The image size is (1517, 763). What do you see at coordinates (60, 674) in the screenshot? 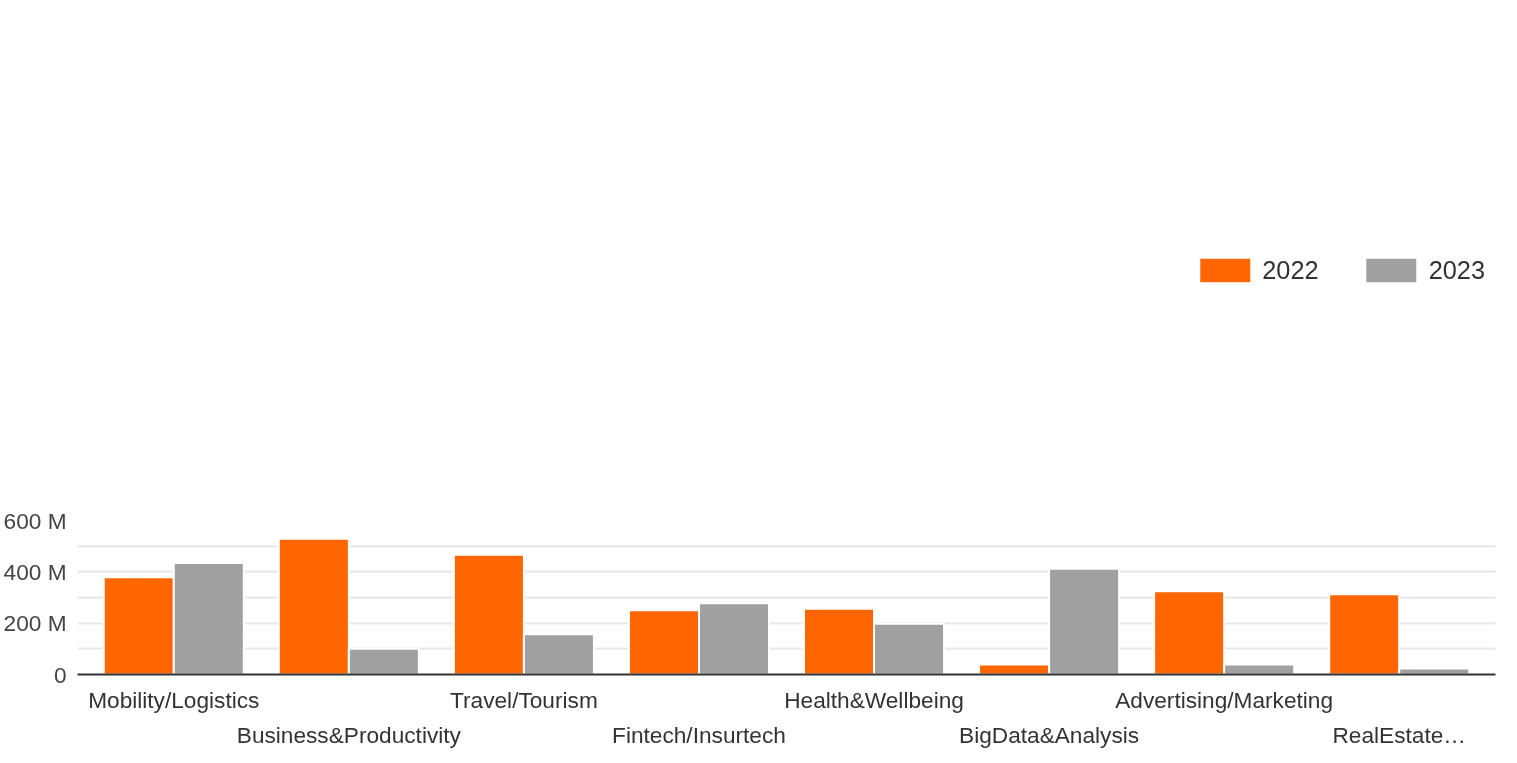
I see `y-tick-label: 0` at bounding box center [60, 674].